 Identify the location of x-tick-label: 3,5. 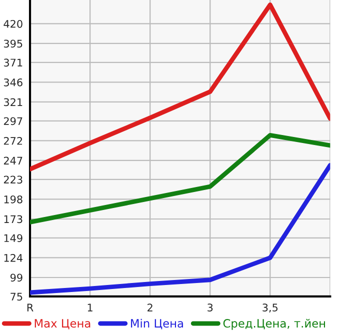
(270, 308).